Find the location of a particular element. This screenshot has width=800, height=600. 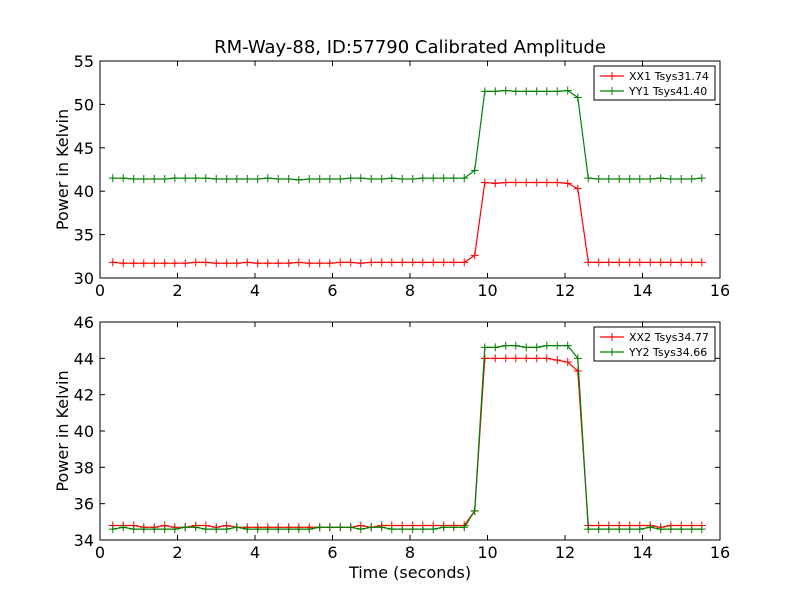

y-axis-label: Power in Kelvin is located at coordinates (62, 169).